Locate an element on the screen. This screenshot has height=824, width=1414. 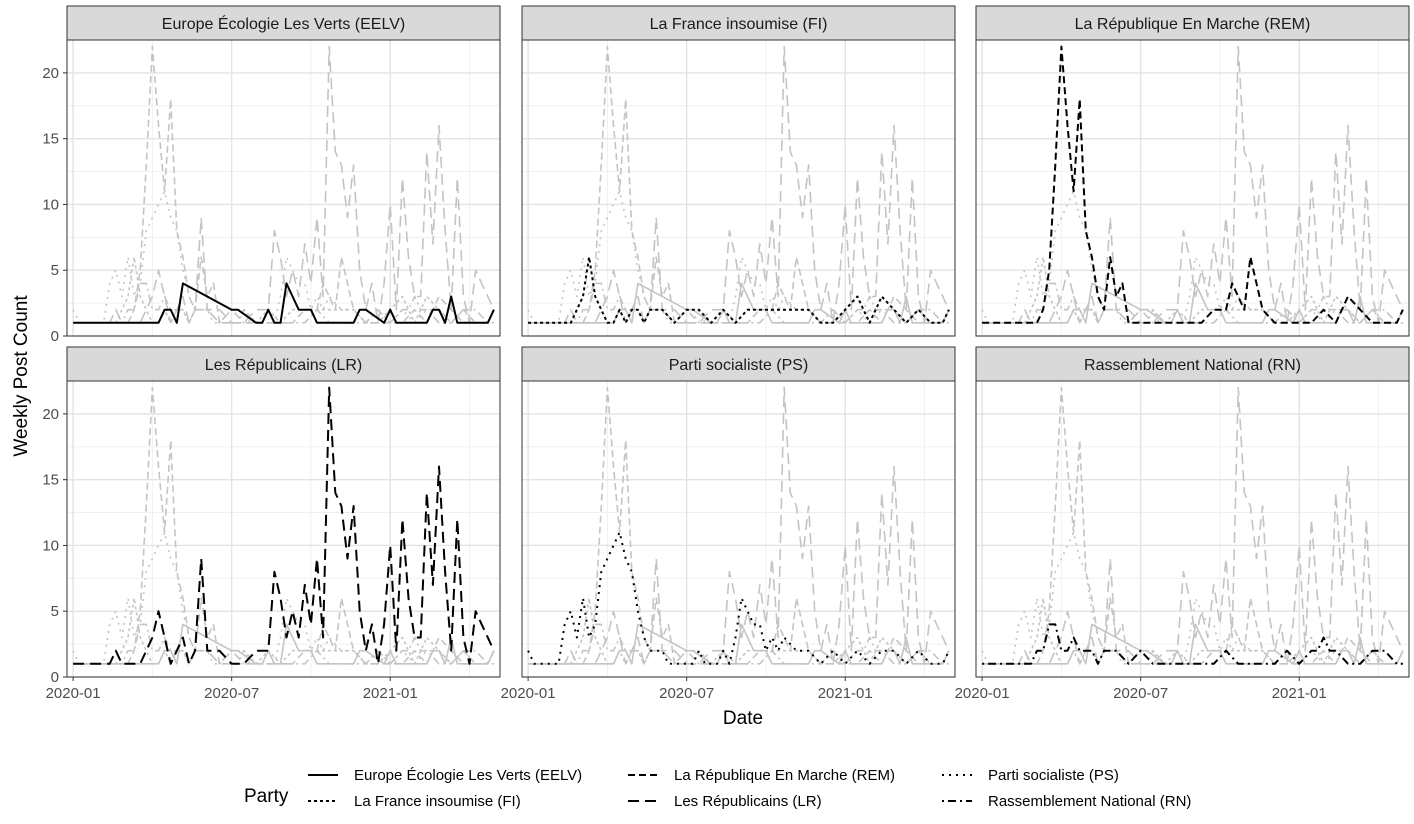
facet-strip-label: Parti socialiste (PS) is located at coordinates (739, 365).